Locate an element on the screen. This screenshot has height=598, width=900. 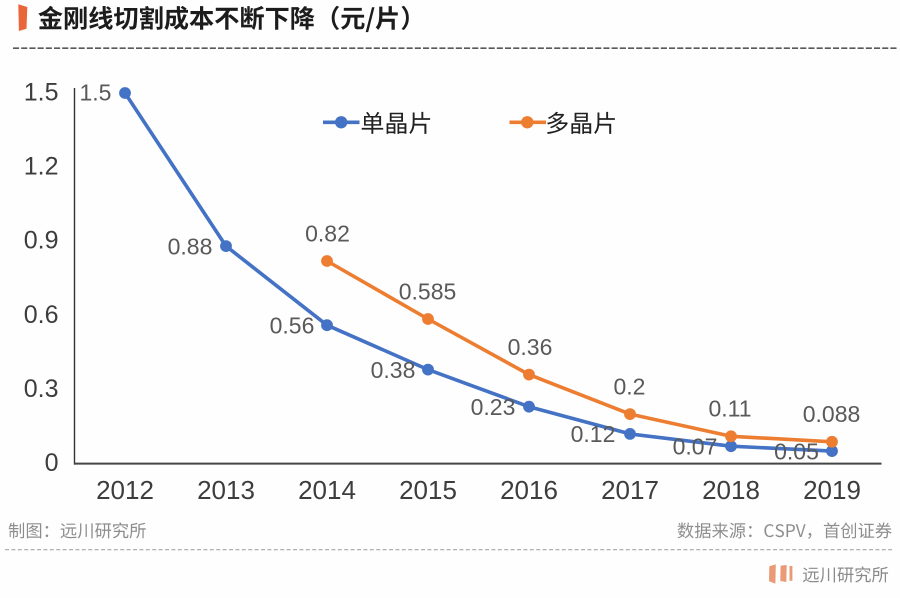
svg-text: 2018 is located at coordinates (731, 490).